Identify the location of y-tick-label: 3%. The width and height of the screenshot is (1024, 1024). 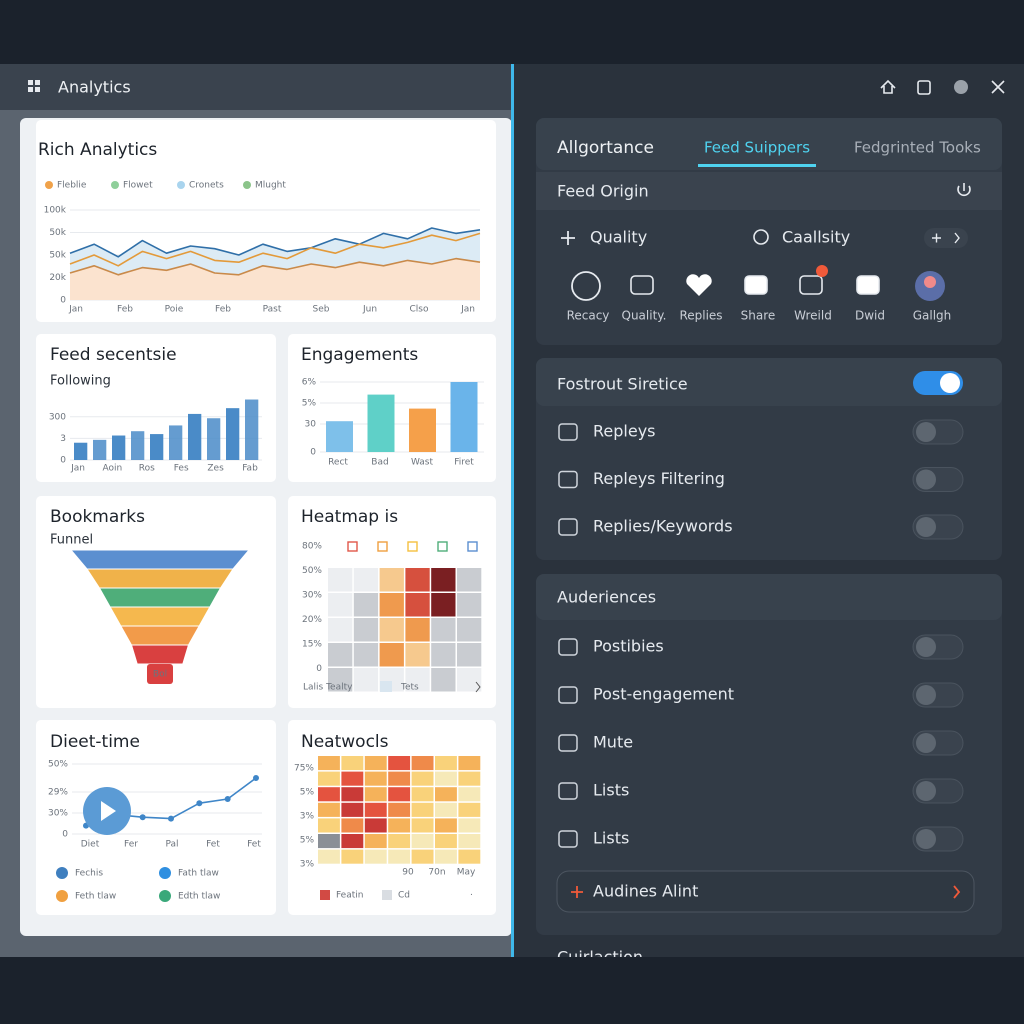
(307, 865).